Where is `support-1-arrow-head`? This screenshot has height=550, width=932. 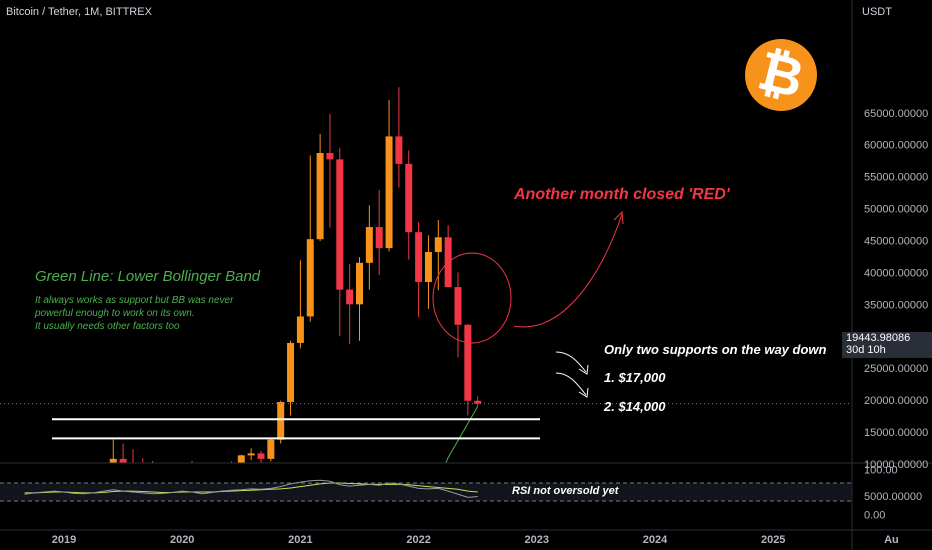
support-1-arrow-head is located at coordinates (583, 369).